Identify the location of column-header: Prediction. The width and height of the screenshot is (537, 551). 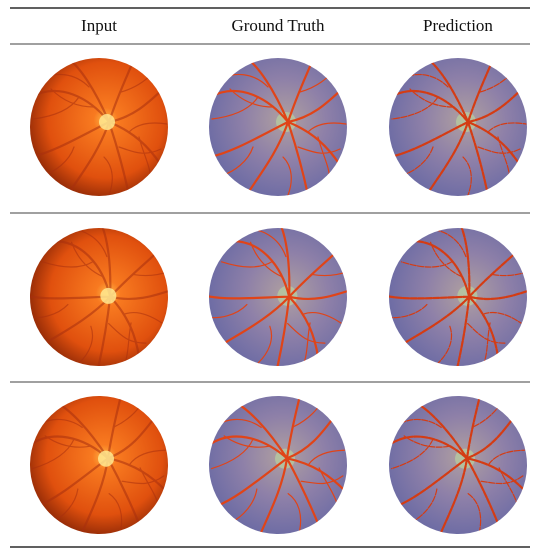
(458, 25).